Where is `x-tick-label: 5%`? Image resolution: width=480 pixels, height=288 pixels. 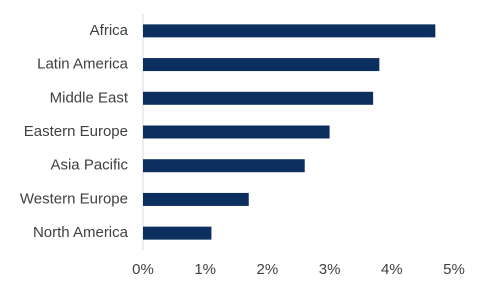
x-tick-label: 5% is located at coordinates (454, 269).